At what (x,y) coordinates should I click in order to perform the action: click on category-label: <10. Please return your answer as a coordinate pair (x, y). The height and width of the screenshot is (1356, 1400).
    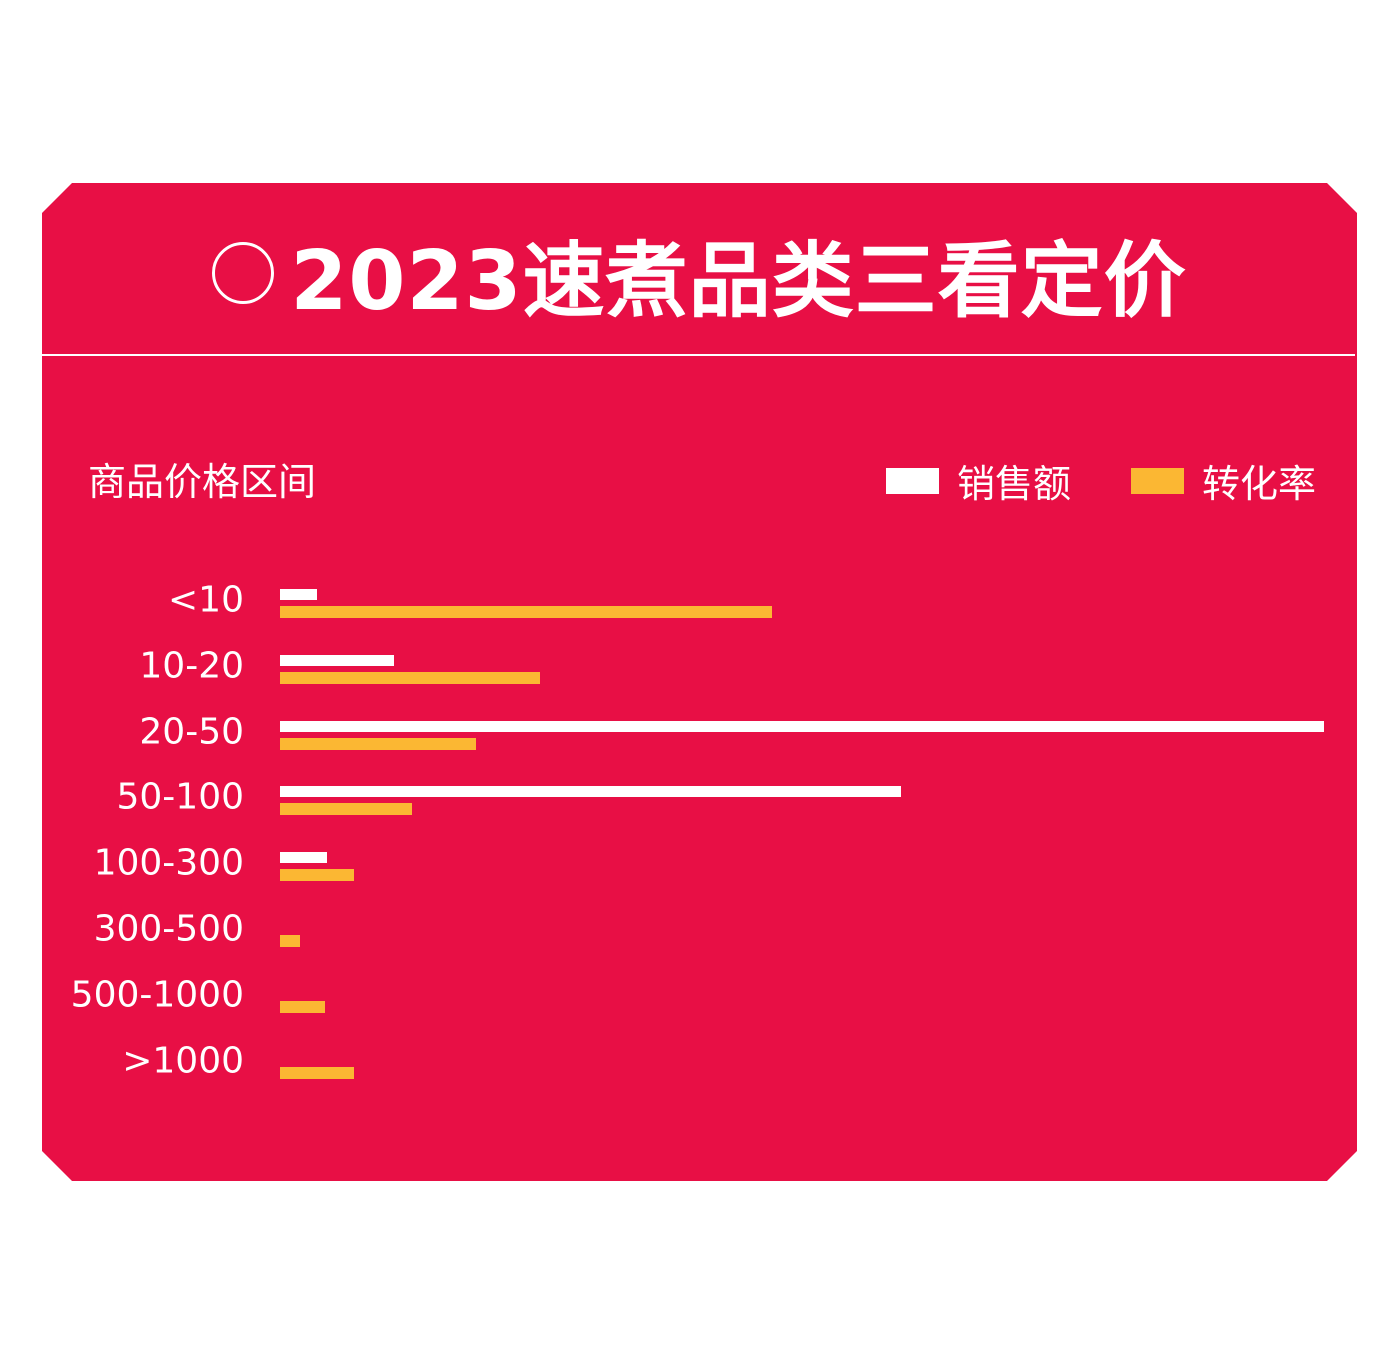
    Looking at the image, I should click on (206, 600).